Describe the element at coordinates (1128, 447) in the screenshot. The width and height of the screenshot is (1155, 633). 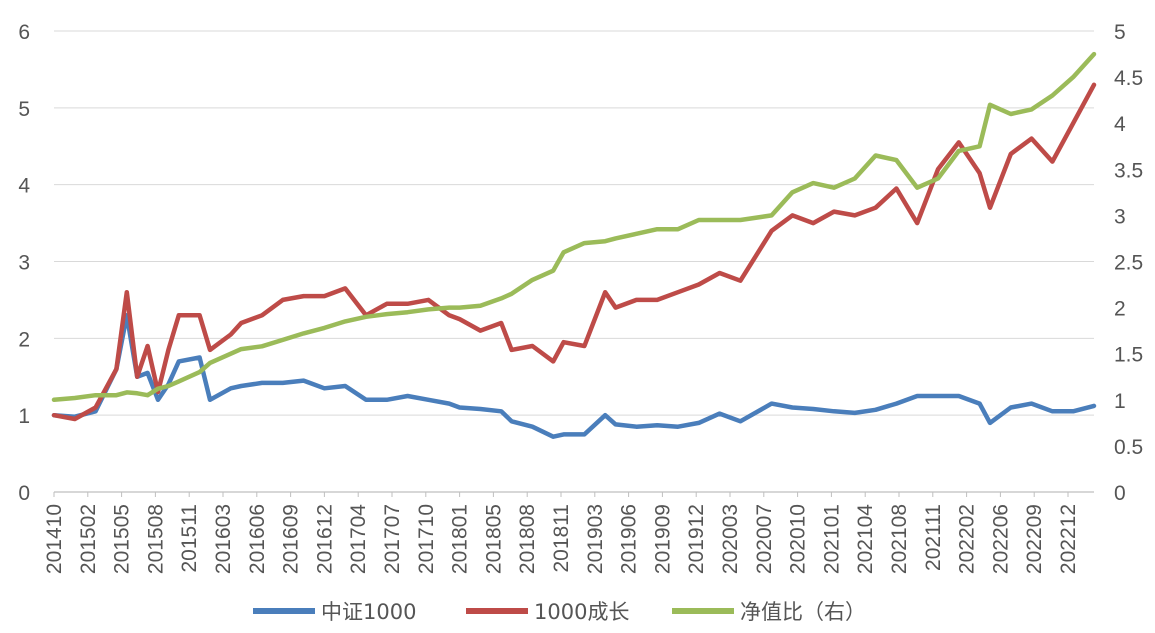
I see `right-tick-label: 0.5` at that location.